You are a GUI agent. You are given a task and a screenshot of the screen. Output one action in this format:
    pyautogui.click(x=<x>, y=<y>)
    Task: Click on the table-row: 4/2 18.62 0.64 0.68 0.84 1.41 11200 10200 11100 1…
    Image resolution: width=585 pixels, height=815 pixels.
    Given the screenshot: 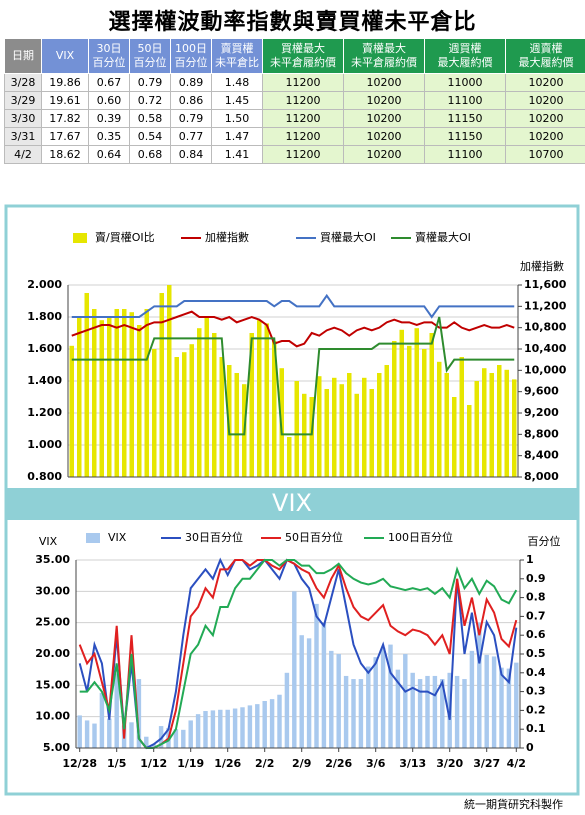 What is the action you would take?
    pyautogui.click(x=294, y=154)
    